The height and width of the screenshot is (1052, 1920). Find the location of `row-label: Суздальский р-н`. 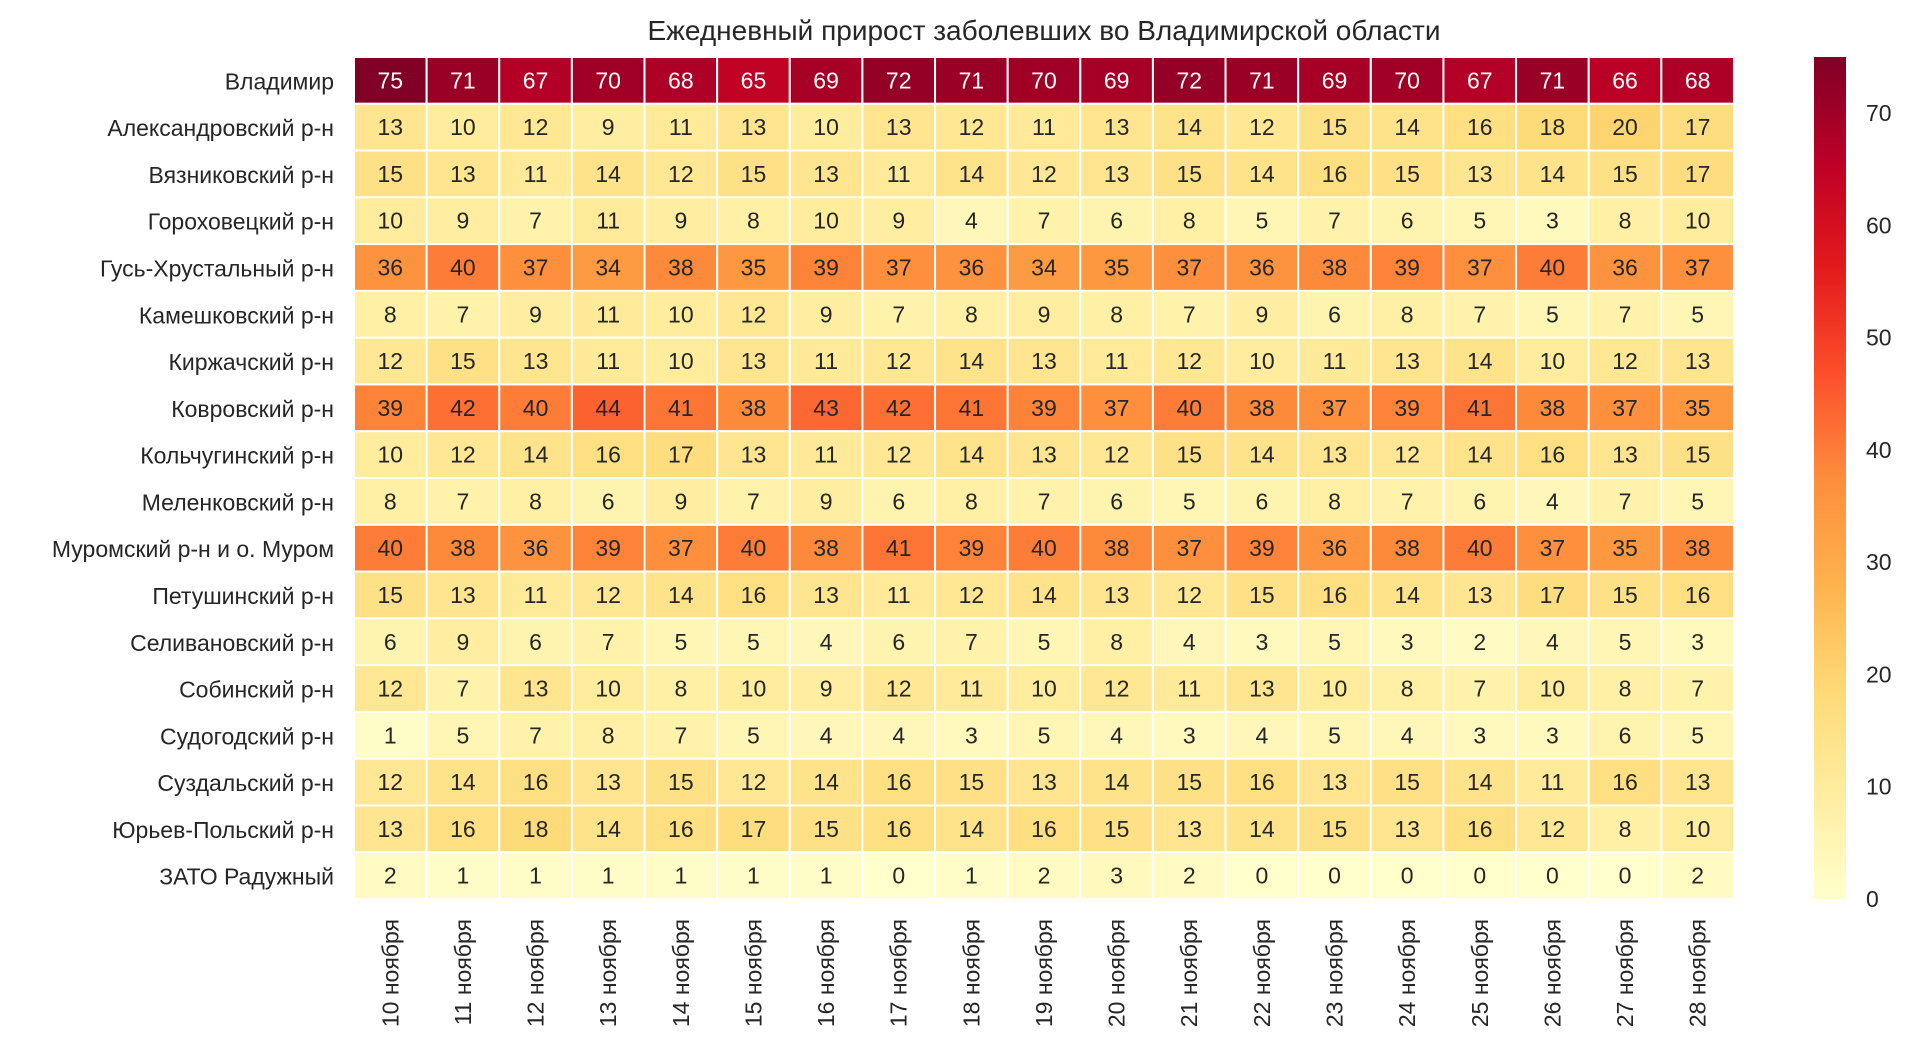

row-label: Суздальский р-н is located at coordinates (245, 783).